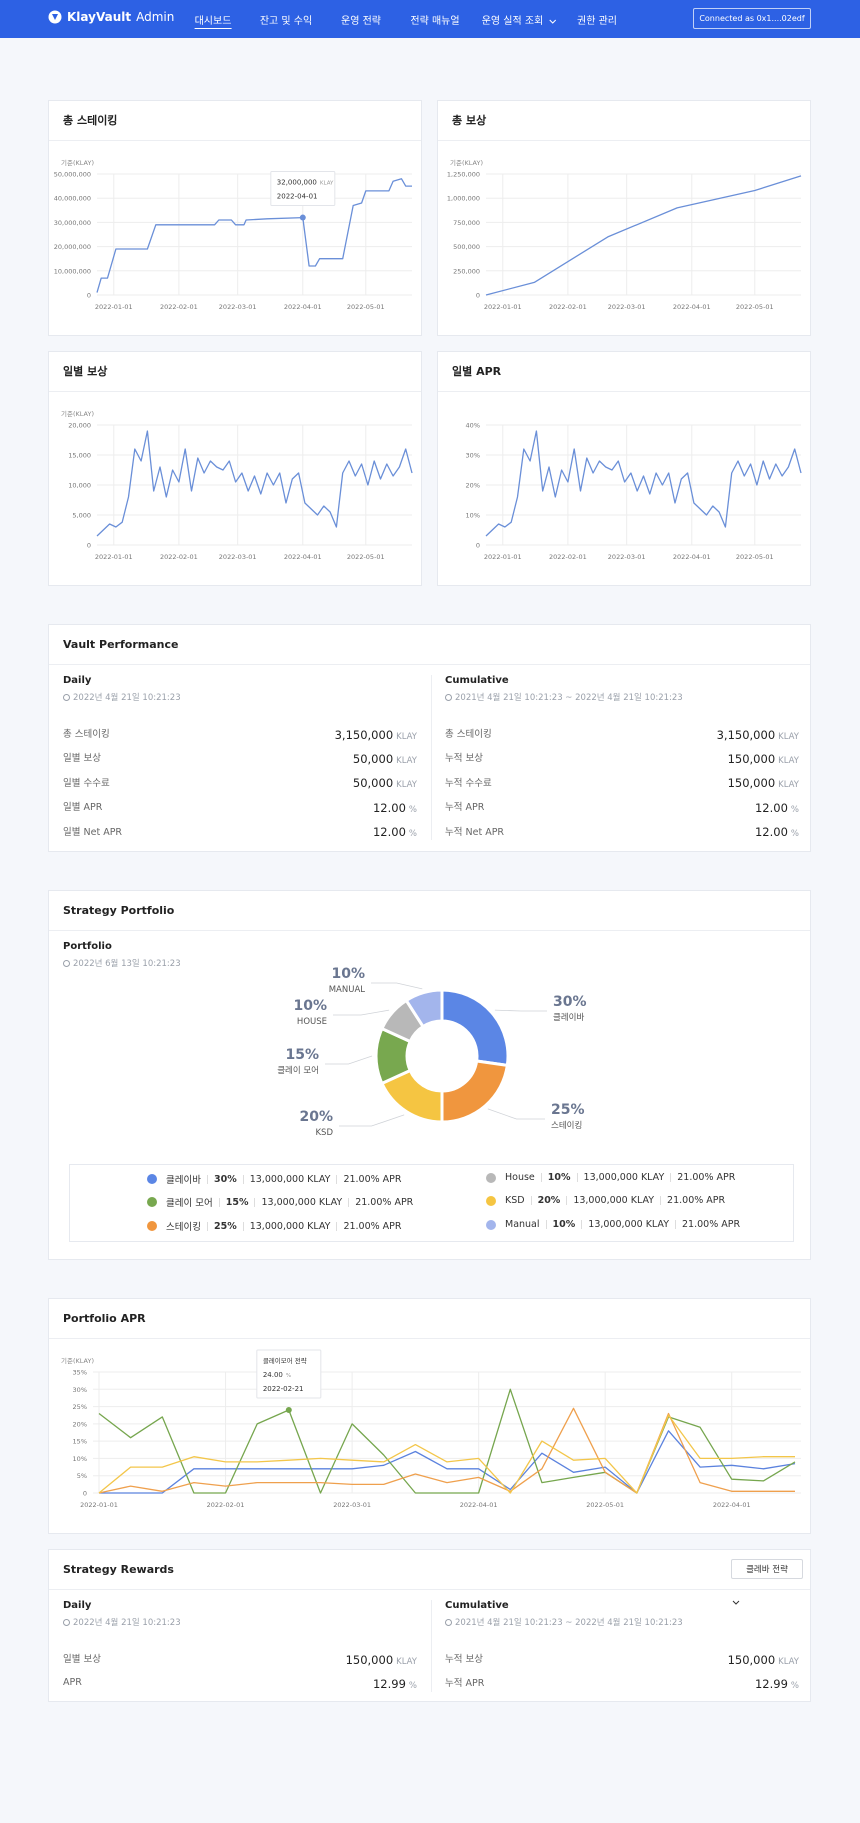  What do you see at coordinates (79, 456) in the screenshot?
I see `y-tick-label: 15,000` at bounding box center [79, 456].